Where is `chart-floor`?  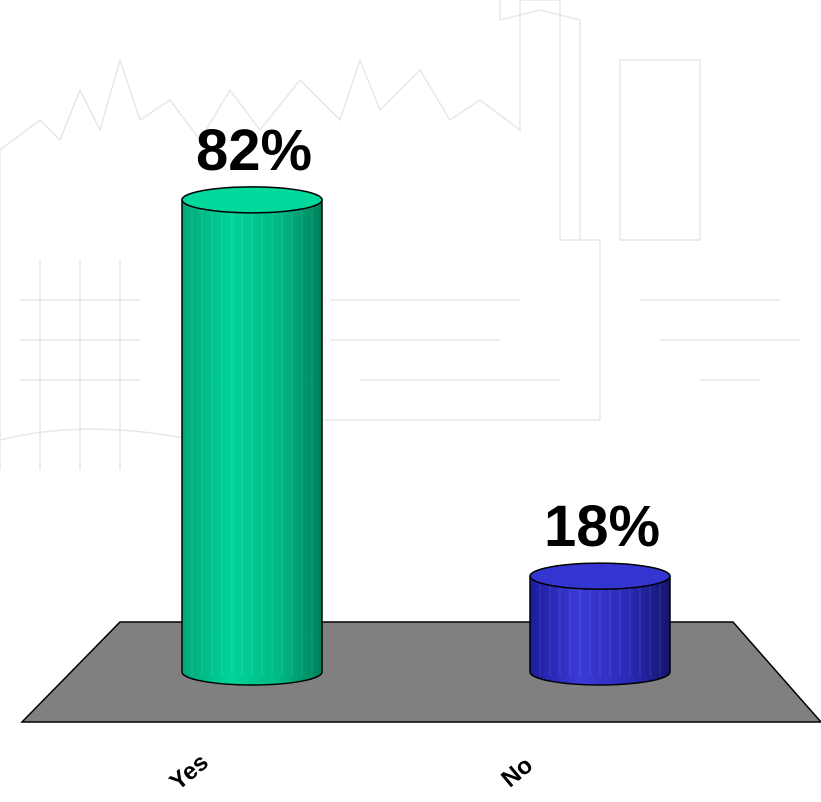 chart-floor is located at coordinates (420, 672).